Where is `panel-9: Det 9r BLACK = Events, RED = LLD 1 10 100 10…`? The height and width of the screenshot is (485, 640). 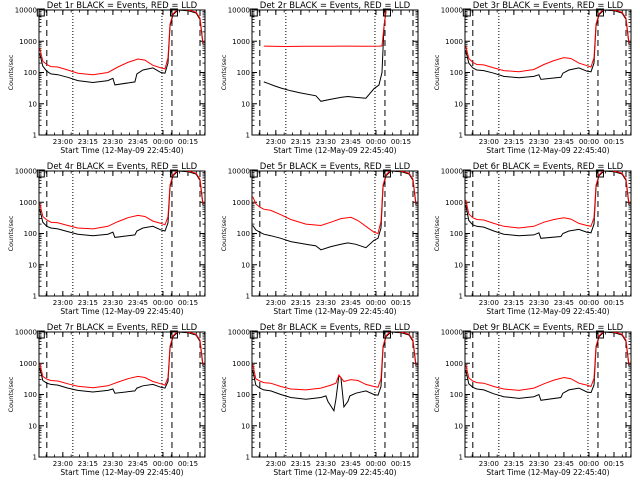 panel-9: Det 9r BLACK = Events, RED = LLD 1 10 100 10… is located at coordinates (532, 400).